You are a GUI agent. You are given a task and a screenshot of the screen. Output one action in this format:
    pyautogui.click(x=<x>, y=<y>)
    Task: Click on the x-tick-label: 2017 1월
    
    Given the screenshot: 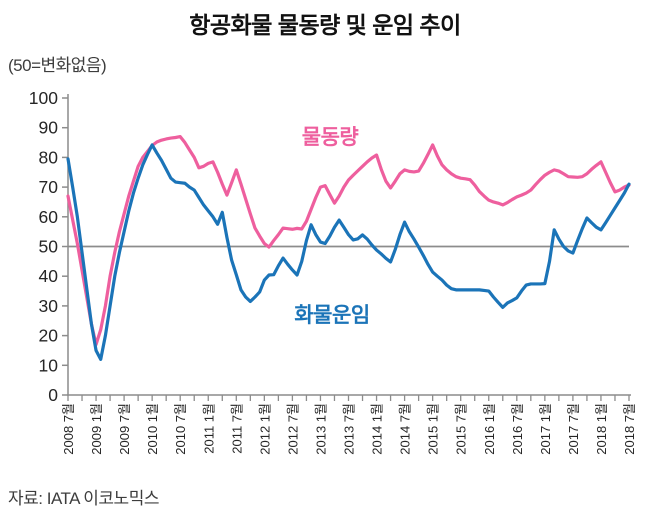 What is the action you would take?
    pyautogui.click(x=545, y=429)
    